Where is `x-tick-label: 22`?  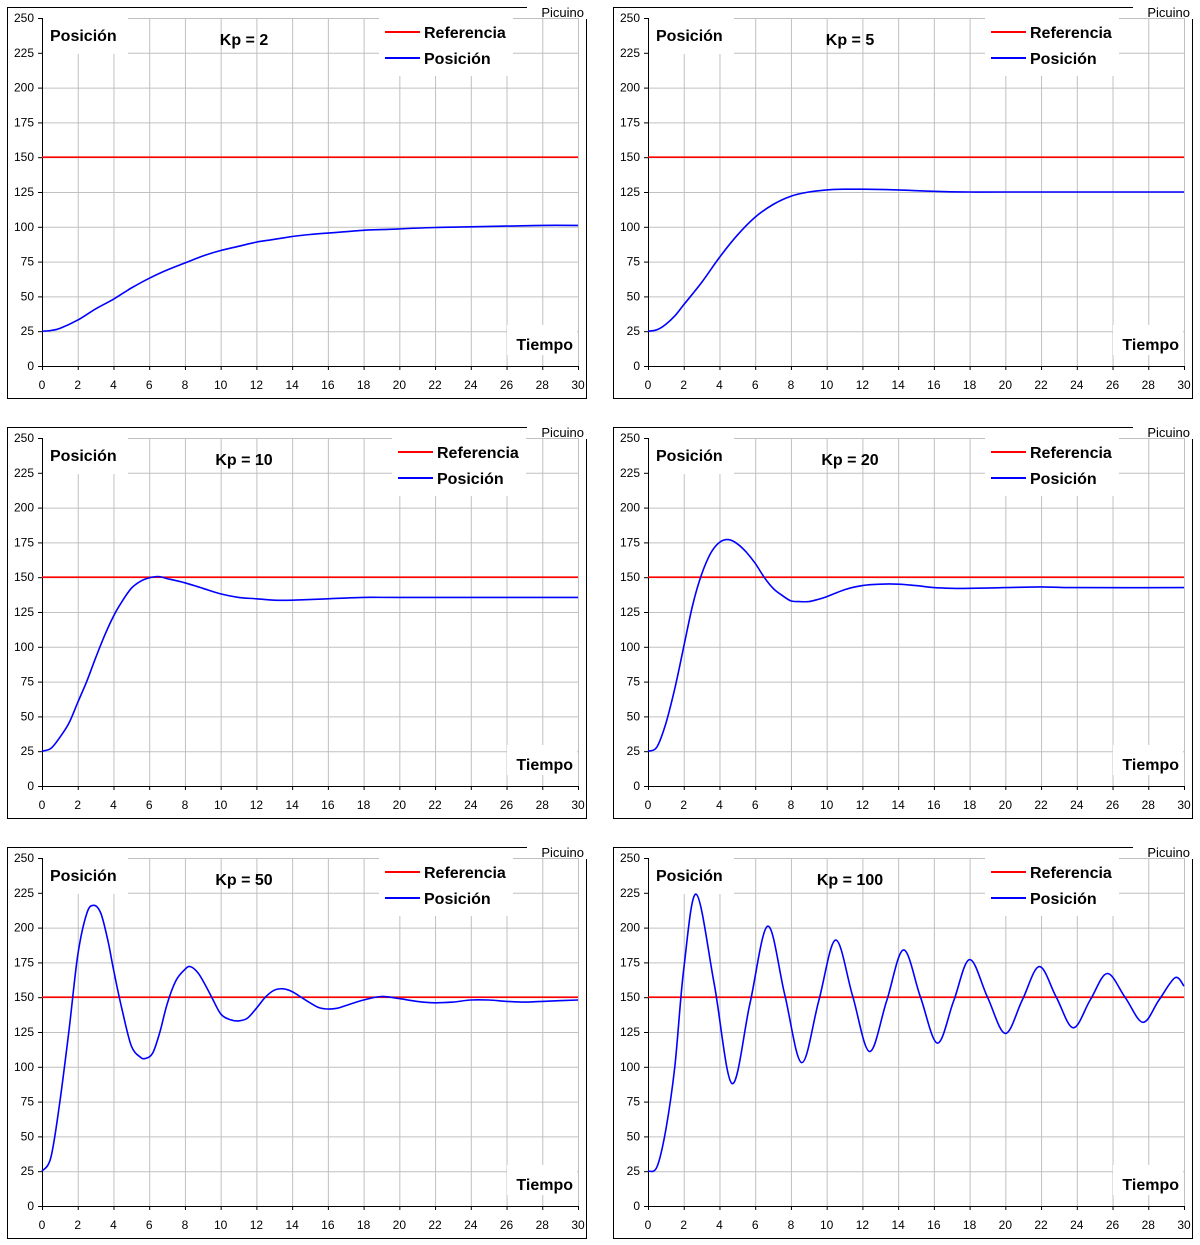 x-tick-label: 22 is located at coordinates (1041, 805).